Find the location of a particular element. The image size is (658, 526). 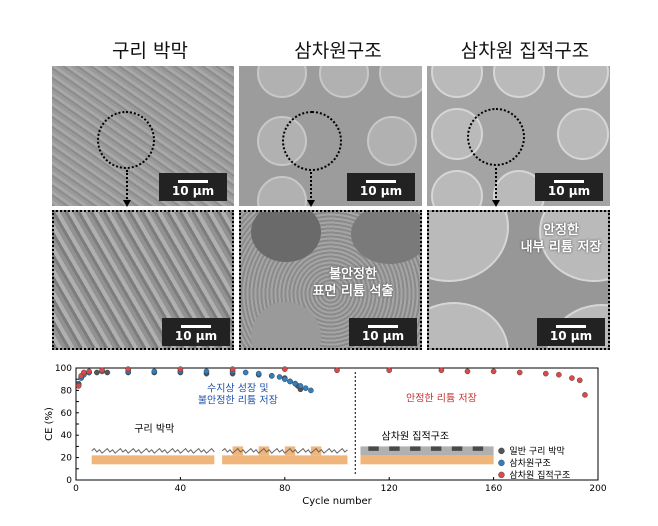

x-axis-label: Cycle number is located at coordinates (337, 501).